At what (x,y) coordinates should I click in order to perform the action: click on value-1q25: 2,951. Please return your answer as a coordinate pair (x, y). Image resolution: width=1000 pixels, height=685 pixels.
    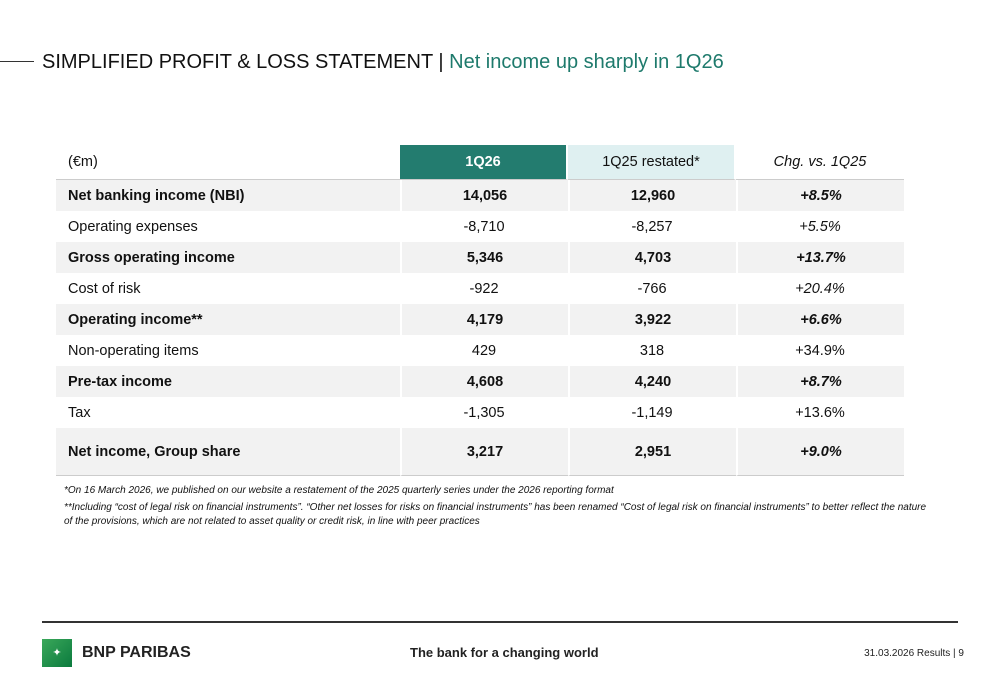
    Looking at the image, I should click on (652, 452).